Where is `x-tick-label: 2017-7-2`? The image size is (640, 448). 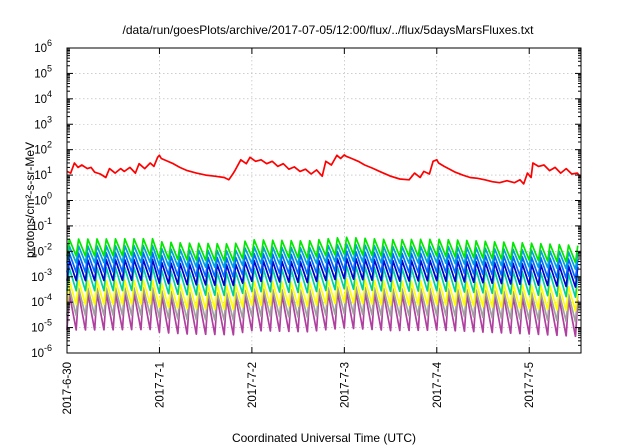 x-tick-label: 2017-7-2 is located at coordinates (253, 385).